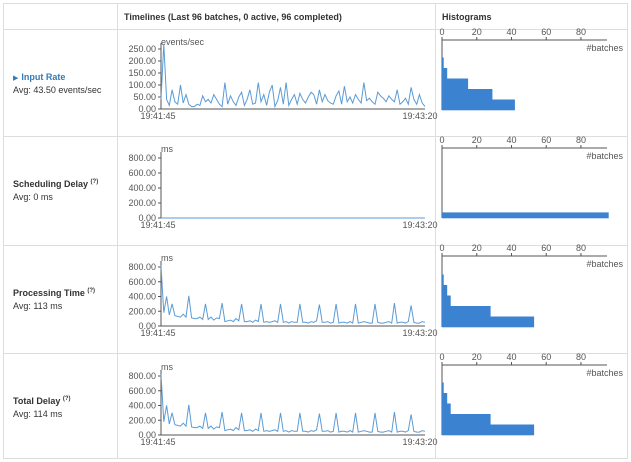 The width and height of the screenshot is (631, 462). I want to click on caret-right-icon: ▶, so click(16, 78).